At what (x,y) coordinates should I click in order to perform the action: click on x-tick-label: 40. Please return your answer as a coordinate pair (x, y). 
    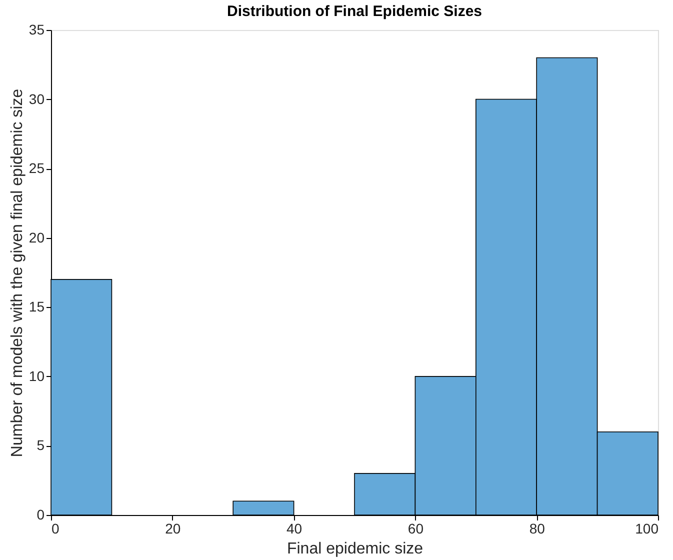
    Looking at the image, I should click on (294, 528).